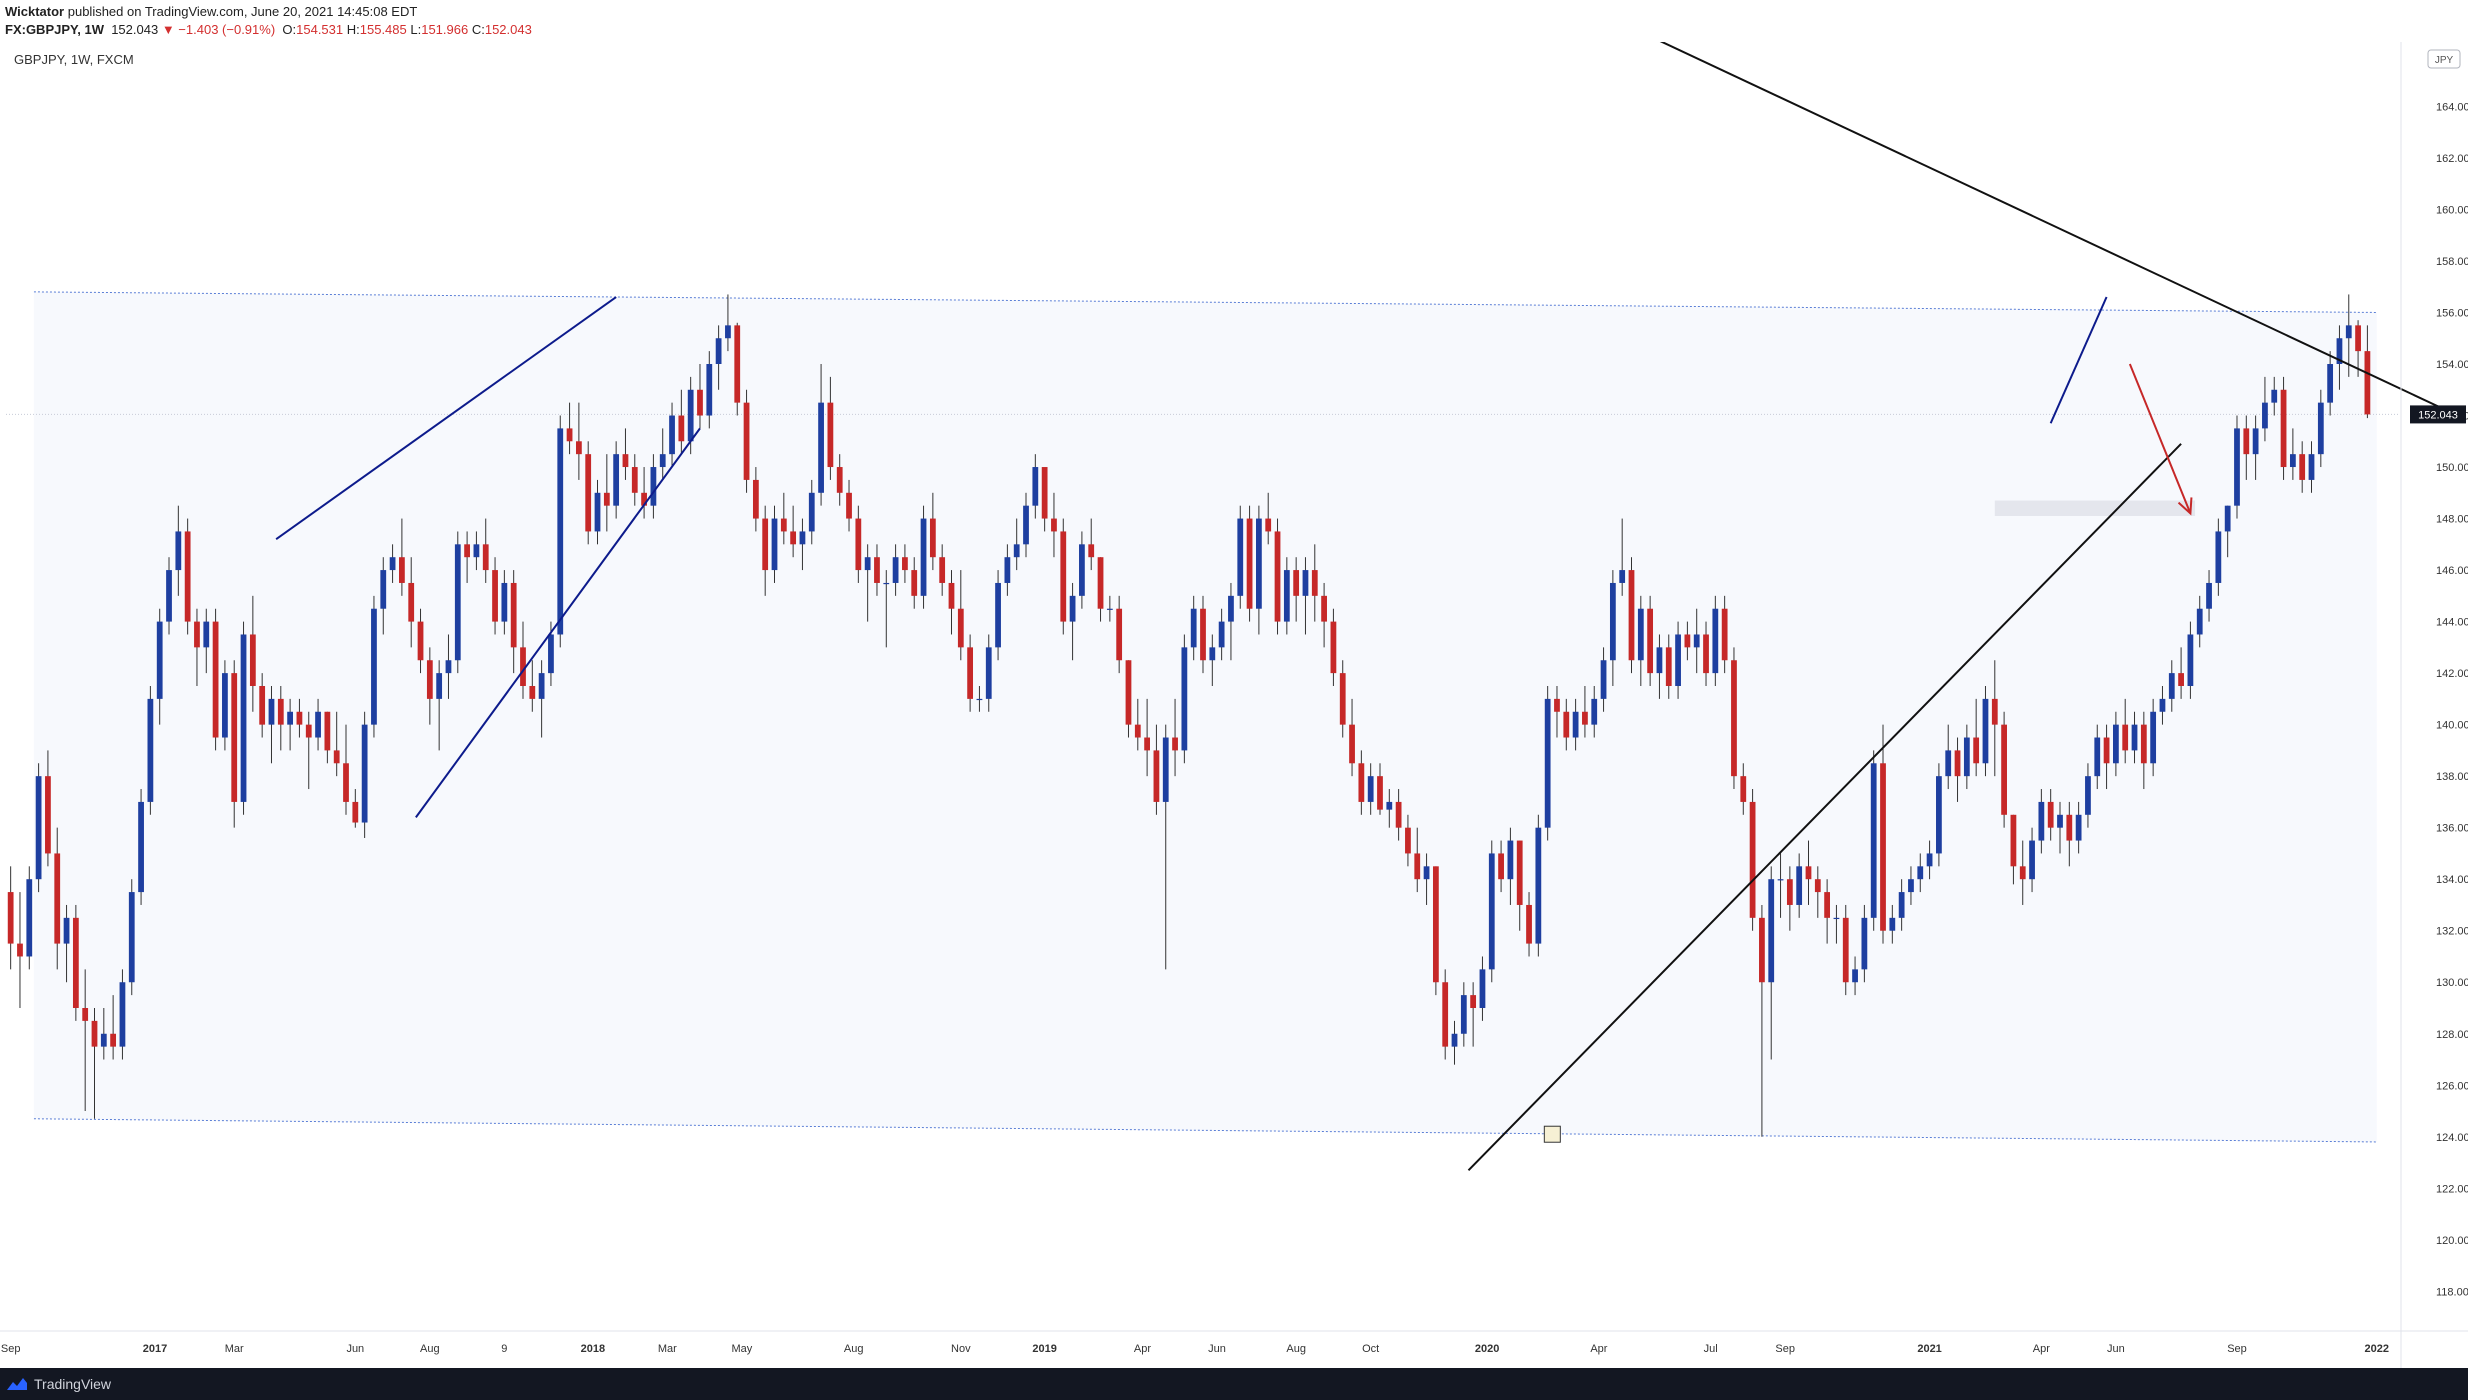 The image size is (2468, 1400). I want to click on footer-brand: TradingView, so click(73, 1384).